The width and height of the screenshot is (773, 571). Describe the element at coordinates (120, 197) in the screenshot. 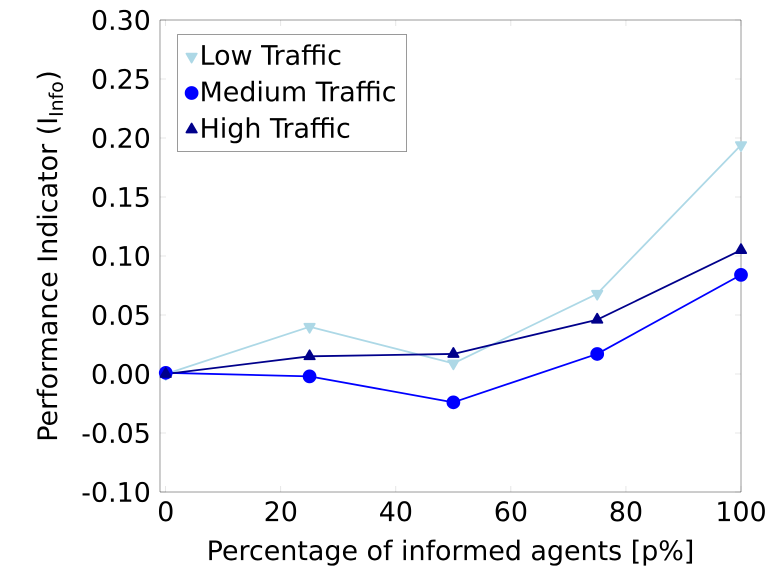

I see `y-tick-label: 0.15` at that location.